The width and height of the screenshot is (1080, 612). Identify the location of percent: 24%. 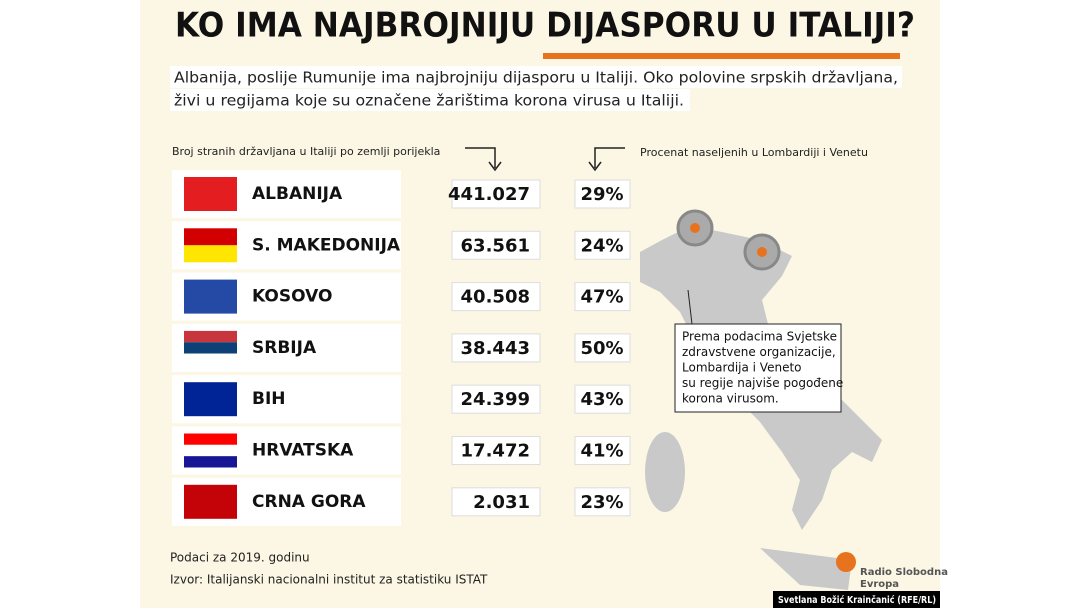
(601, 245).